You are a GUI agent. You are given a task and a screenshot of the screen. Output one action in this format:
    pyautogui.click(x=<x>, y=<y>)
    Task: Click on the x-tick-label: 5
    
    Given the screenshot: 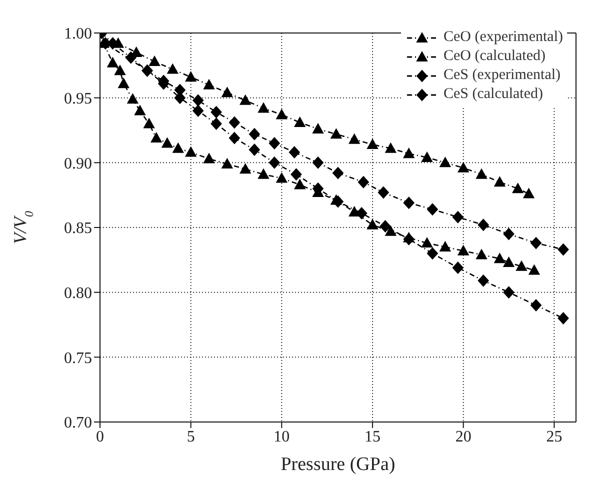 What is the action you would take?
    pyautogui.click(x=190, y=437)
    